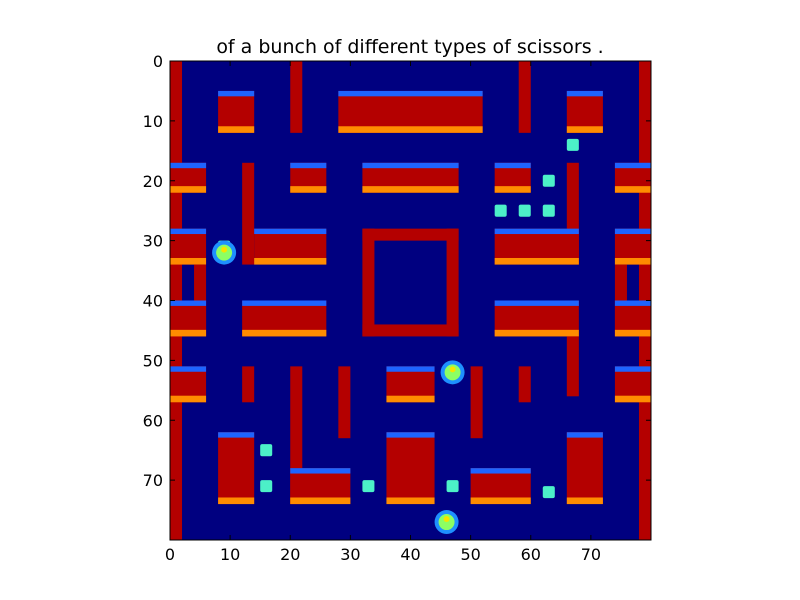 This screenshot has height=600, width=800. I want to click on y-tick-label: 70, so click(153, 480).